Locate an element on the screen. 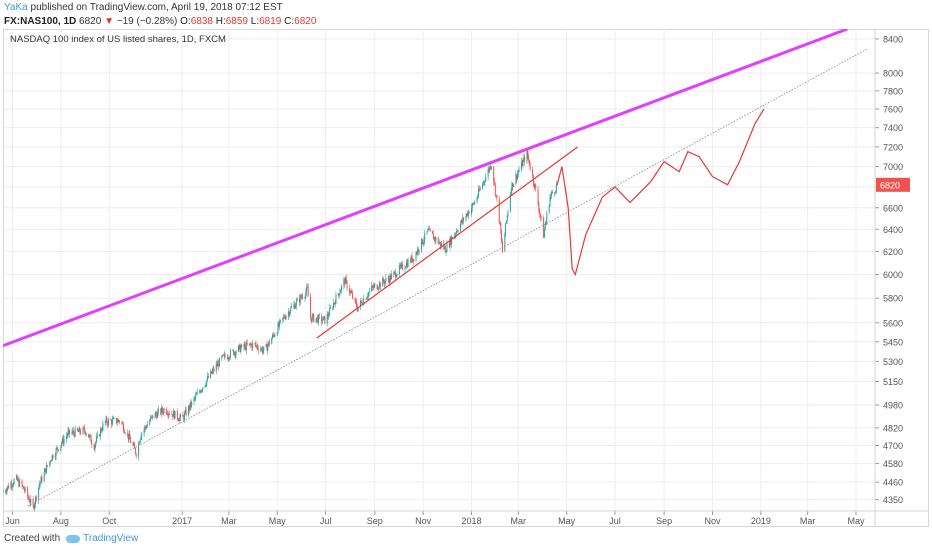 Image resolution: width=932 pixels, height=550 pixels. low-label: L: is located at coordinates (255, 21).